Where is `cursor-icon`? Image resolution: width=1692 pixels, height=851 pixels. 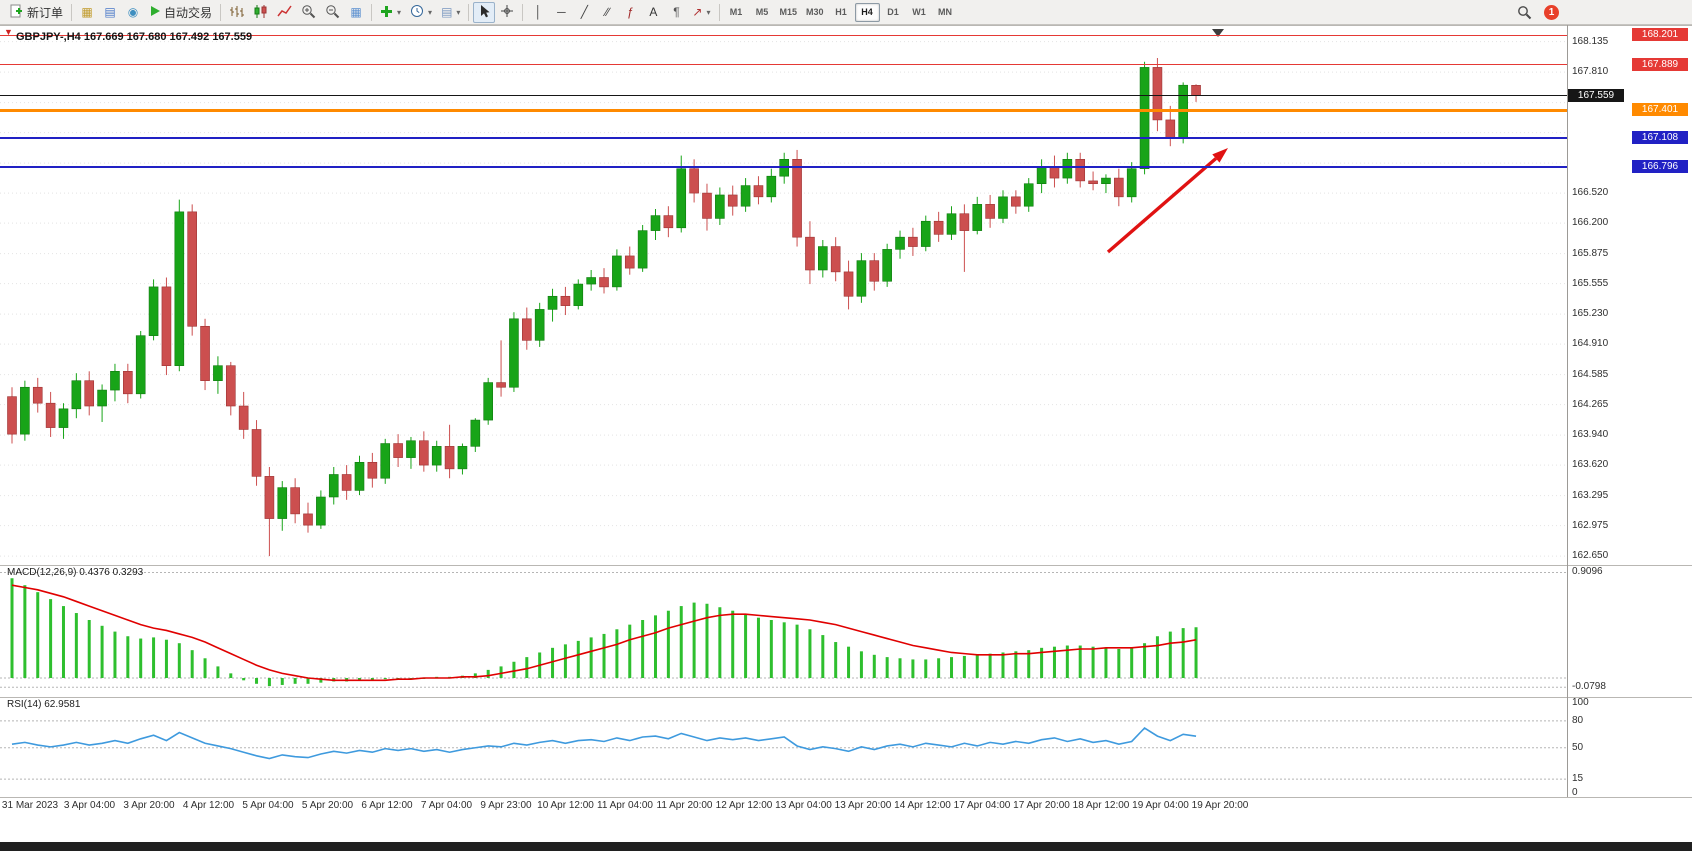
cursor-icon is located at coordinates (484, 12).